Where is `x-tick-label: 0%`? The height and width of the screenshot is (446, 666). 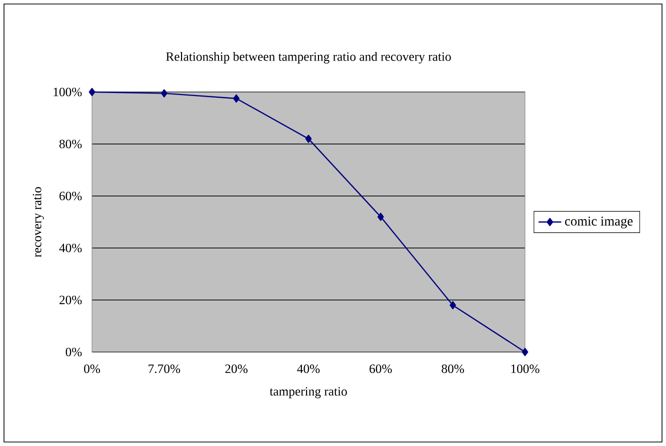 x-tick-label: 0% is located at coordinates (92, 369).